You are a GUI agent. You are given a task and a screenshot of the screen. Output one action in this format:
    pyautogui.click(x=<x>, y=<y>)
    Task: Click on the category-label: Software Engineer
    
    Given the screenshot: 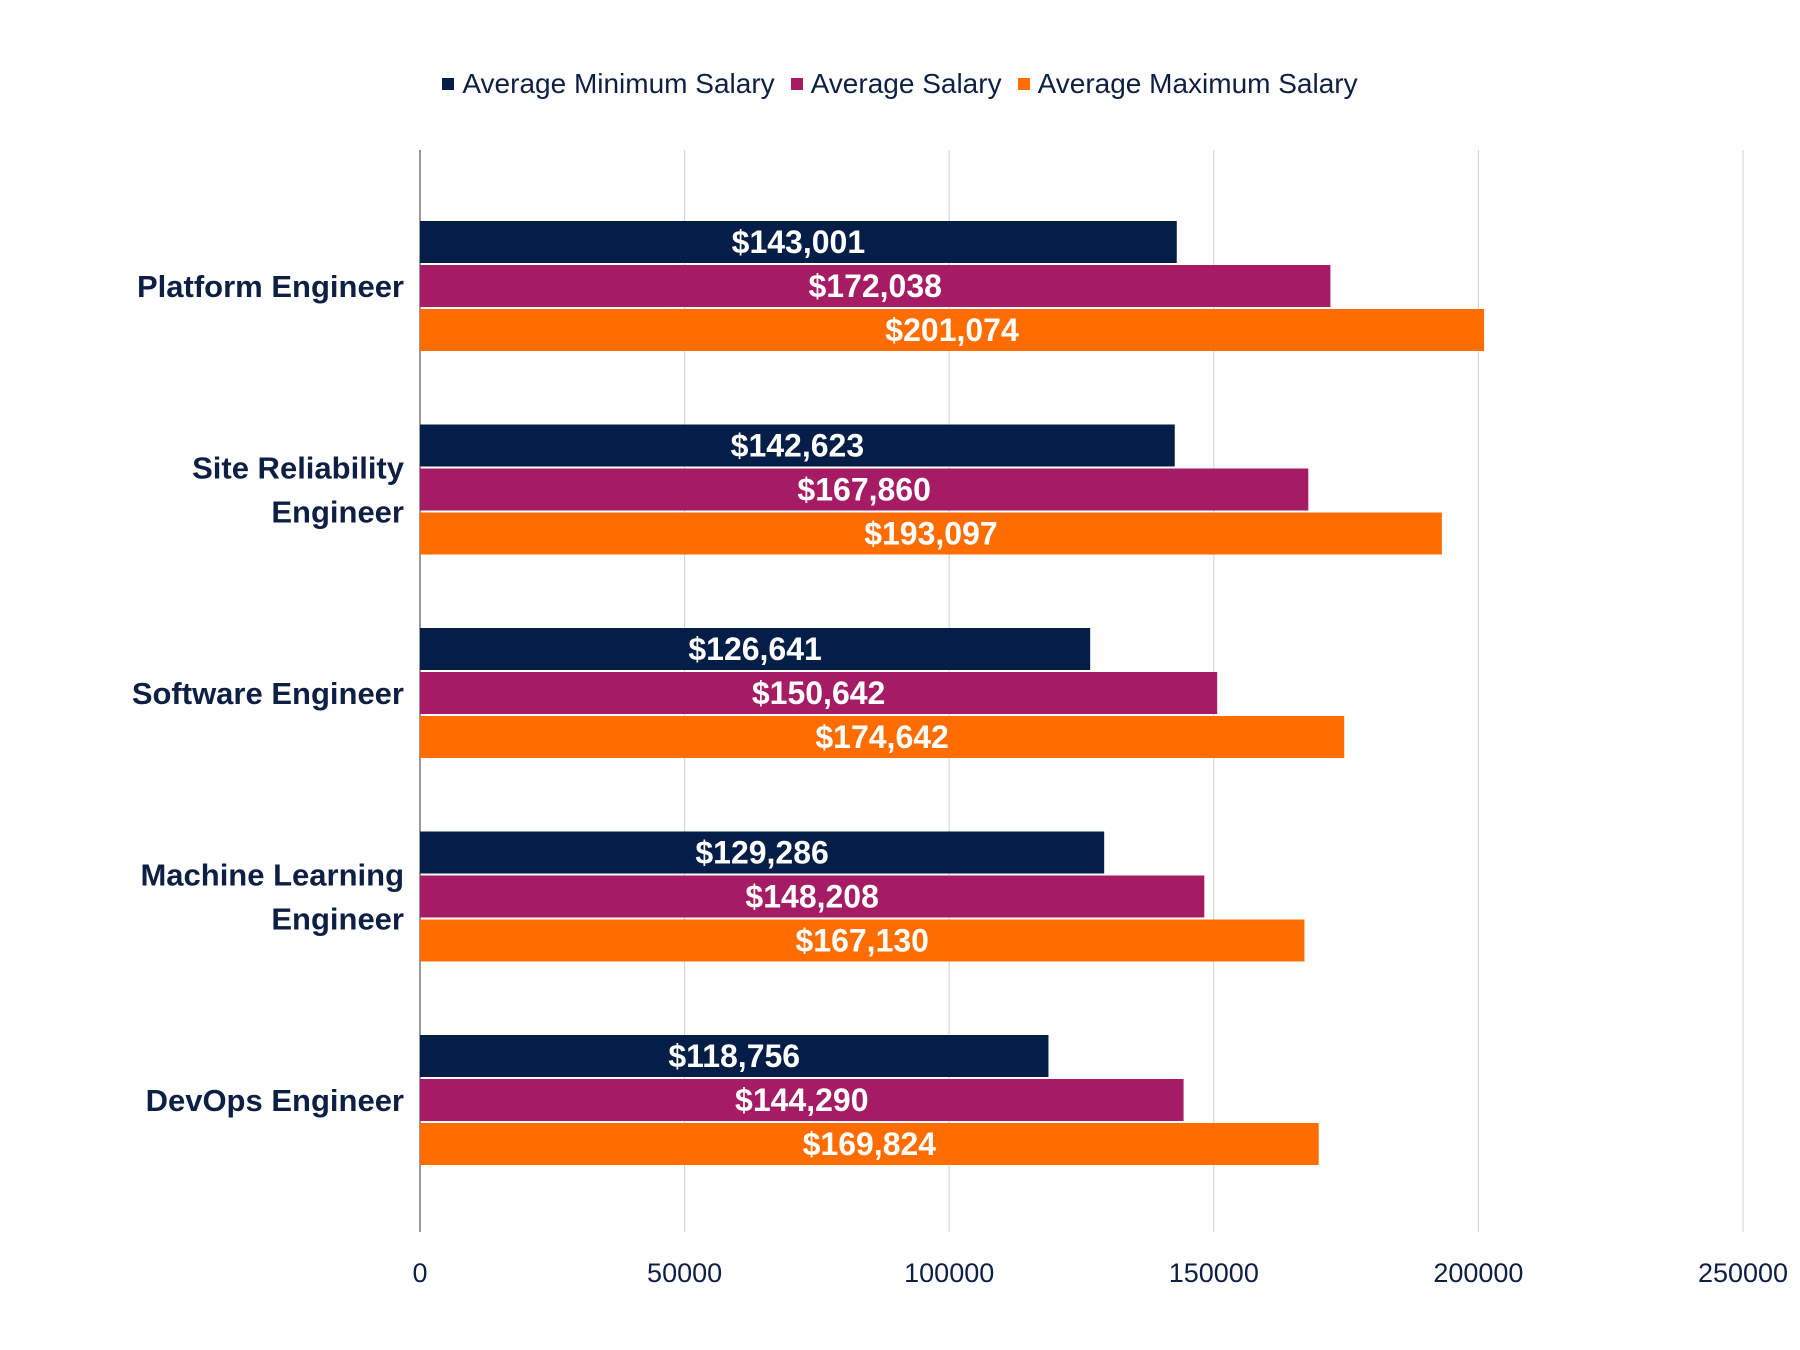 What is the action you would take?
    pyautogui.click(x=268, y=693)
    